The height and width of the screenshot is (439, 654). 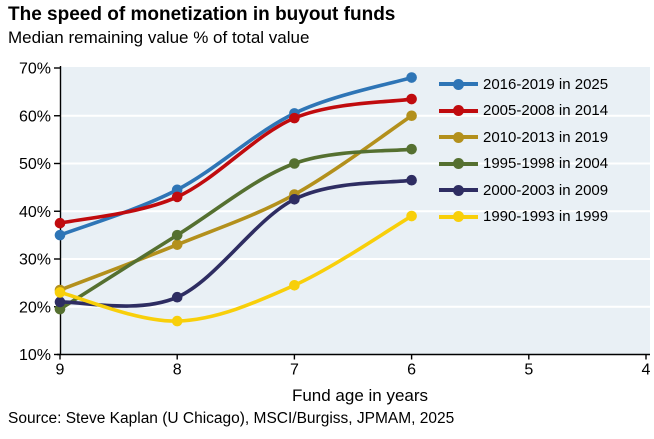 I want to click on y-tick-label: 50%, so click(x=35, y=164).